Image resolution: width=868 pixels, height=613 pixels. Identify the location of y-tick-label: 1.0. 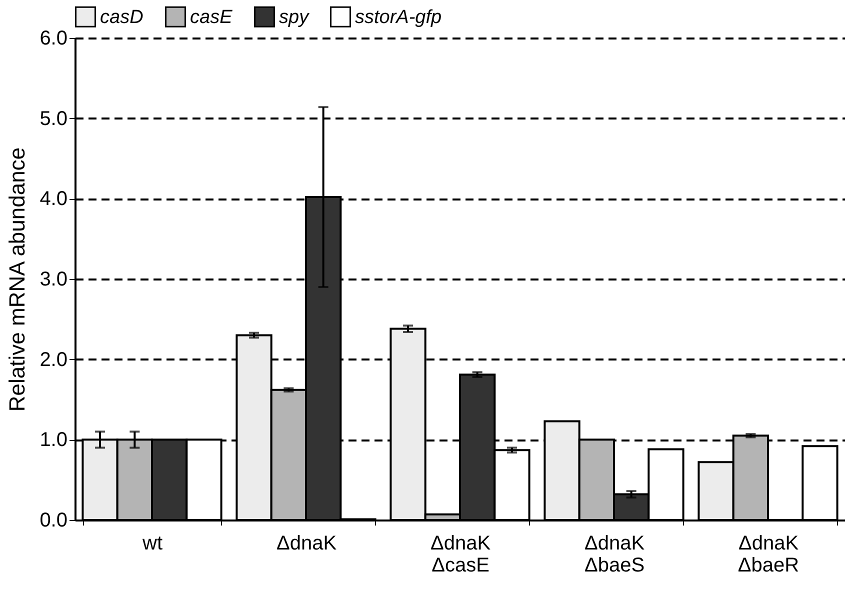
(54, 440).